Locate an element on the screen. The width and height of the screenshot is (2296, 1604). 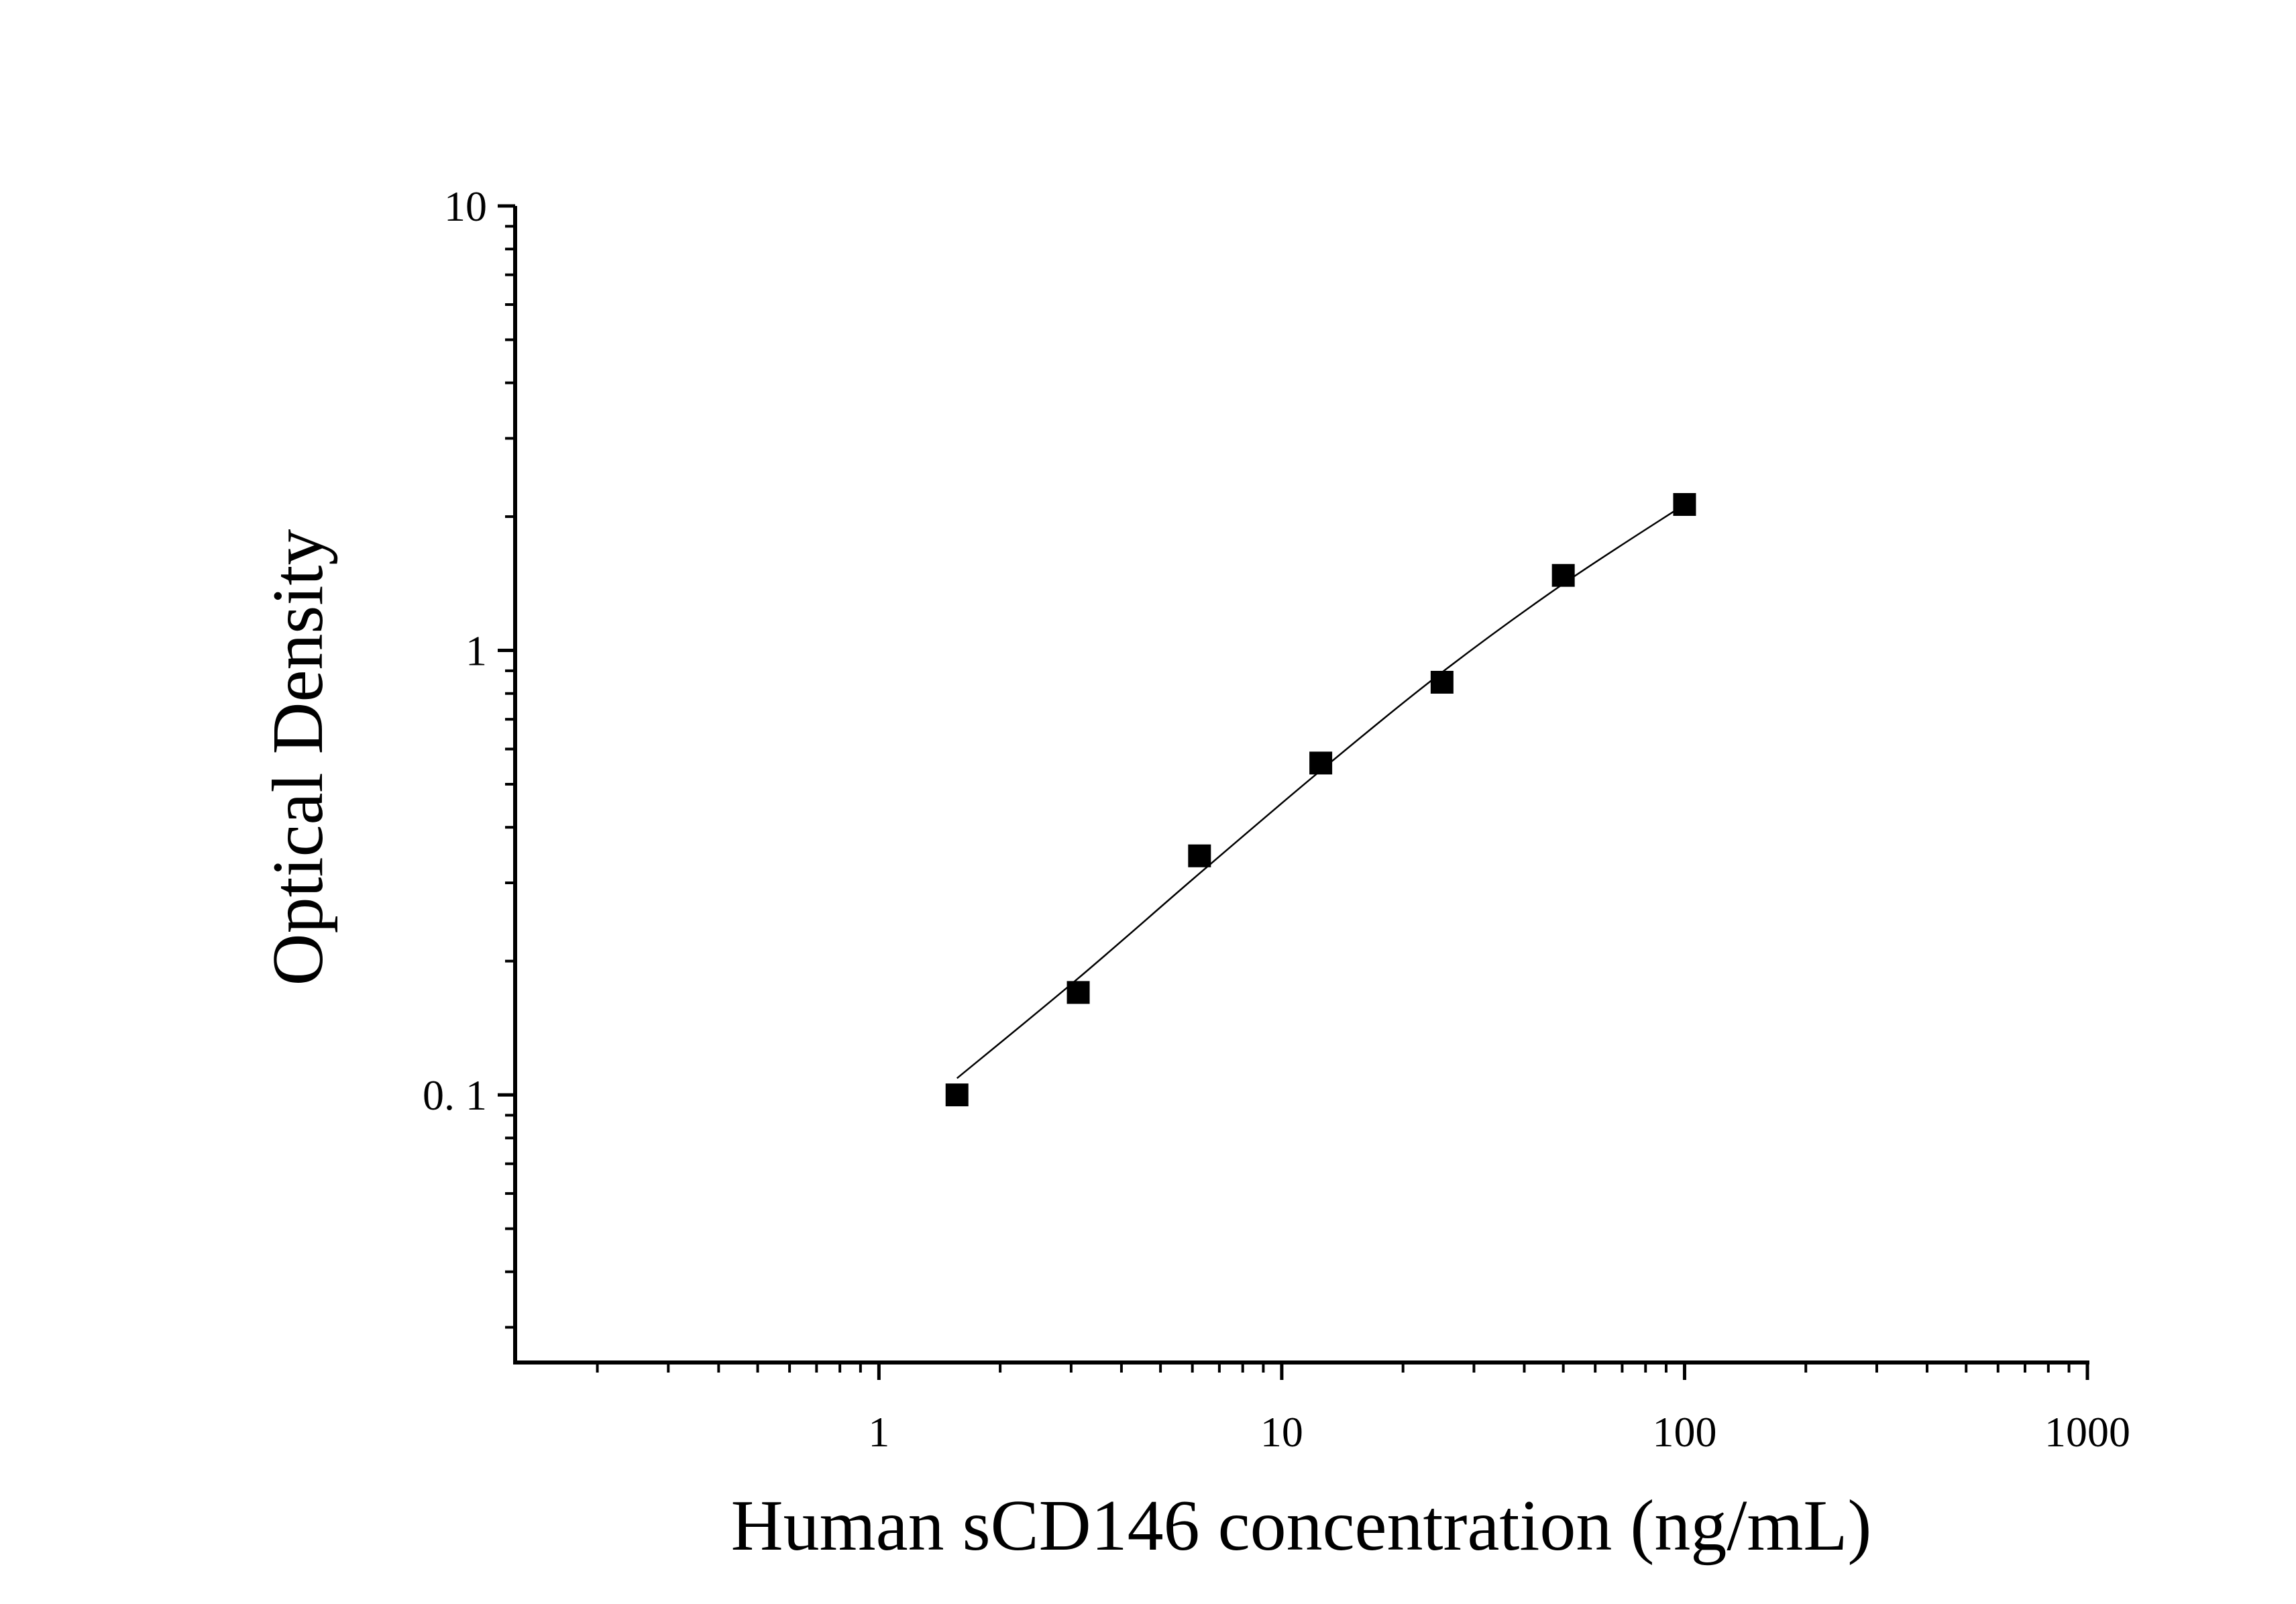
data-points is located at coordinates (1320, 800).